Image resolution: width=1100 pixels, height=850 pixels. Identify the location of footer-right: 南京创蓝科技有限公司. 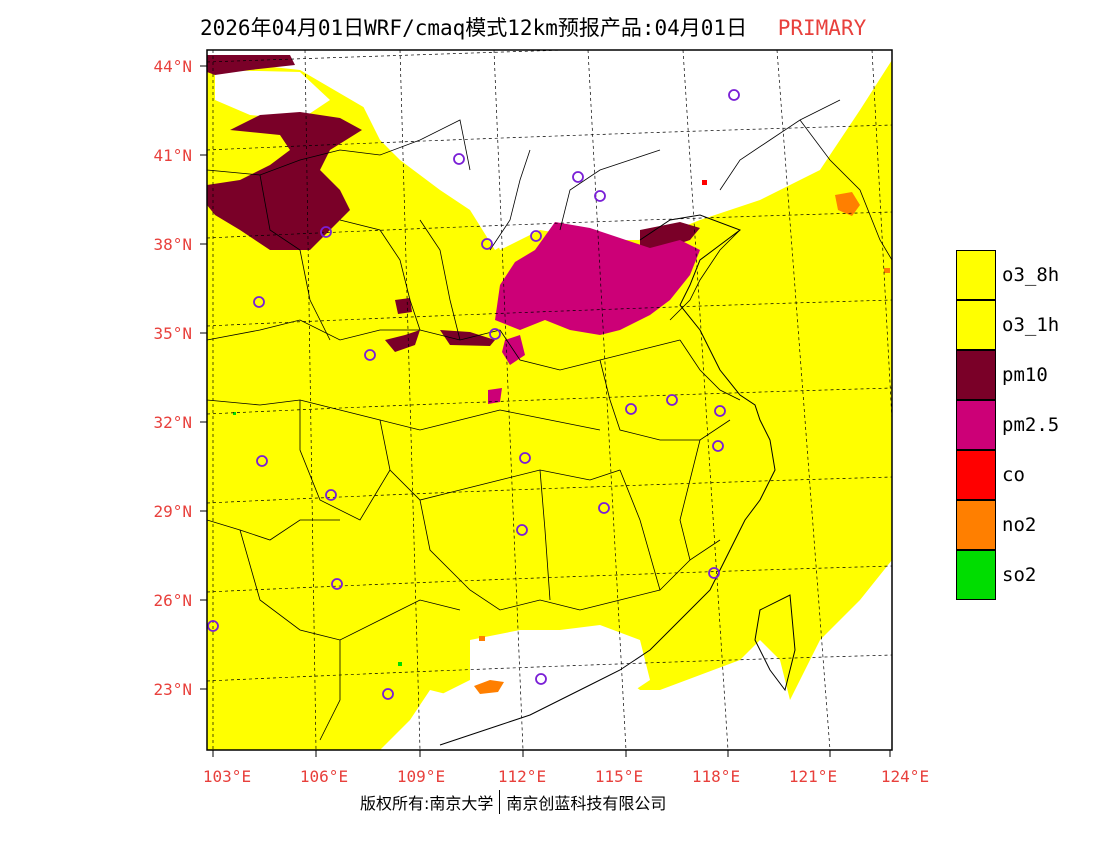
(586, 803).